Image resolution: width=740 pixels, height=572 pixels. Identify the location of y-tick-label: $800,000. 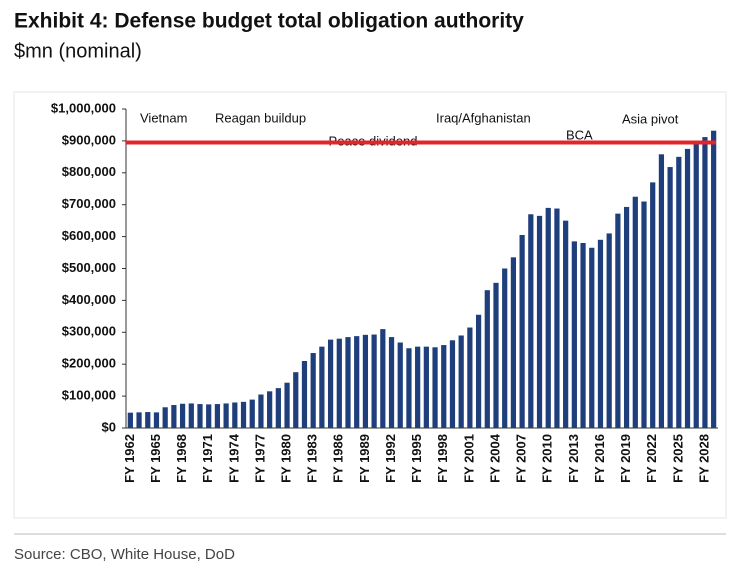
(89, 171).